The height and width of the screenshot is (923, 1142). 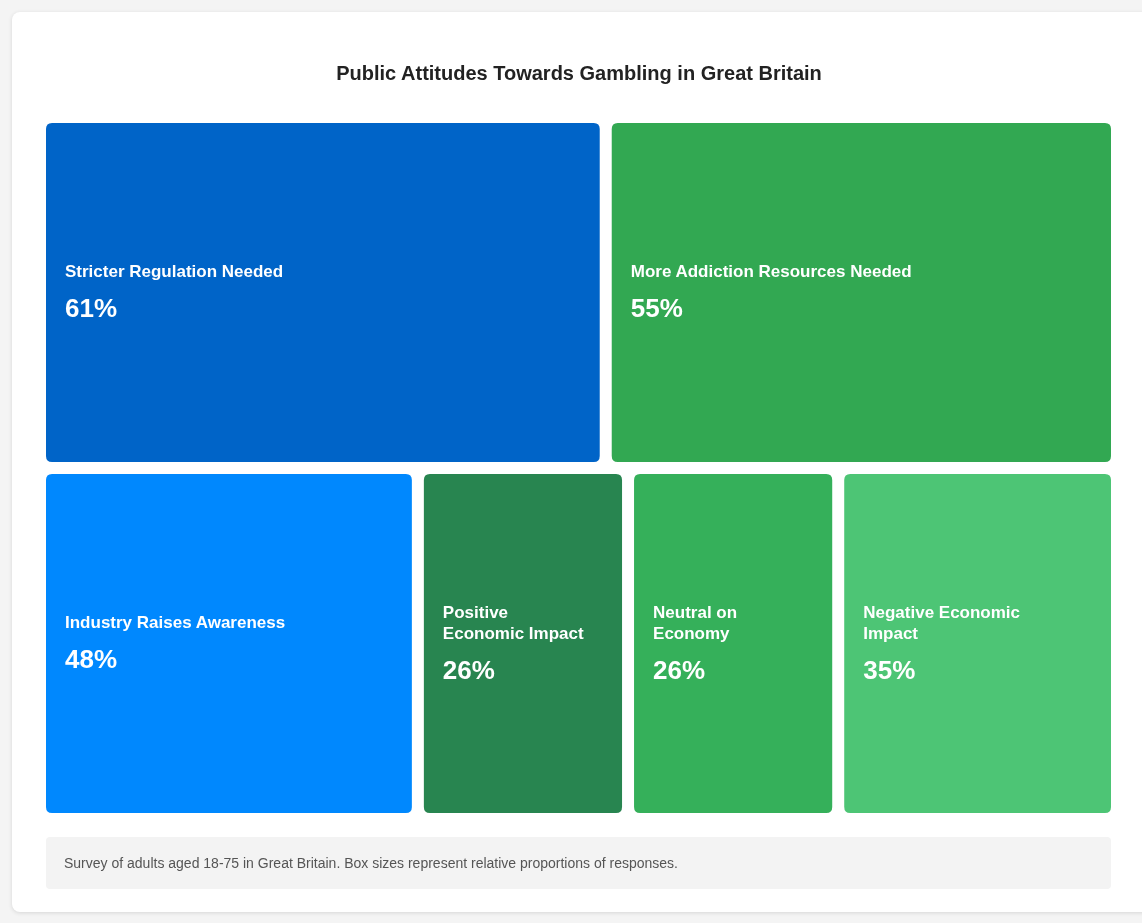 I want to click on data-label: 48%, so click(x=91, y=659).